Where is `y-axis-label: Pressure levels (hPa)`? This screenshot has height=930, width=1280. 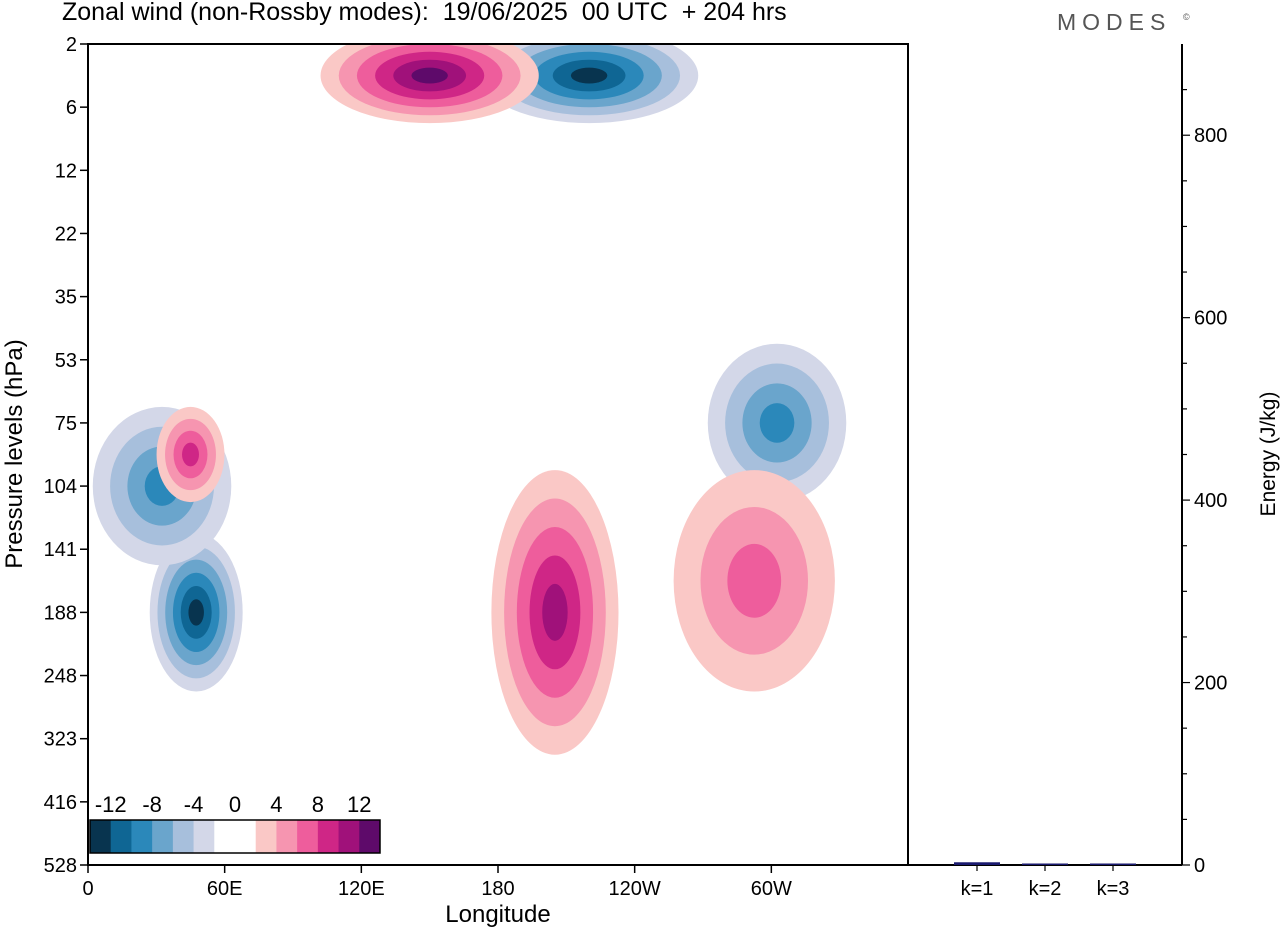 y-axis-label: Pressure levels (hPa) is located at coordinates (14, 453).